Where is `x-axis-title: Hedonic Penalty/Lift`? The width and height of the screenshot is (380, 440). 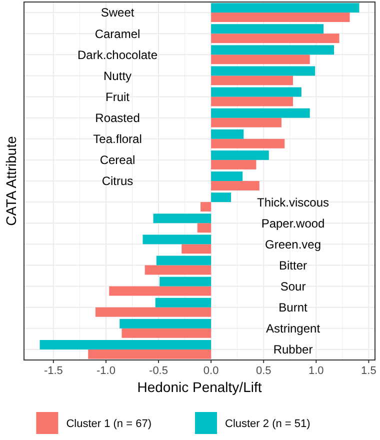
x-axis-title: Hedonic Penalty/Lift is located at coordinates (199, 387).